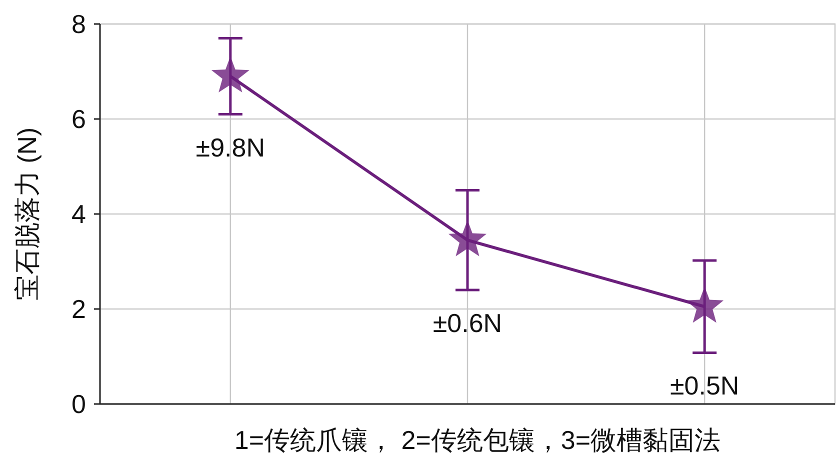 The height and width of the screenshot is (459, 838). What do you see at coordinates (79, 309) in the screenshot?
I see `y-tick-label: 2` at bounding box center [79, 309].